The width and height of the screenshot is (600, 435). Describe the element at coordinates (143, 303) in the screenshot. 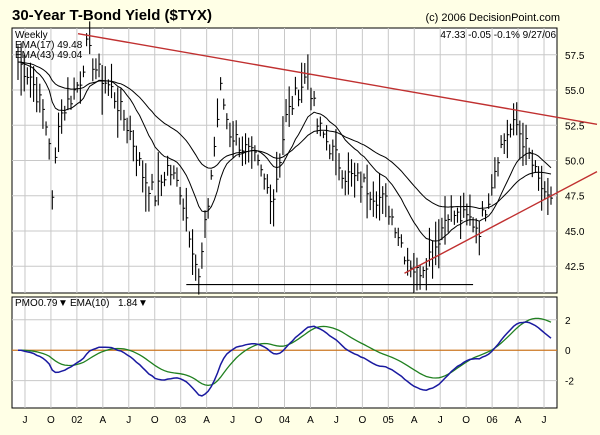

I see `pmo-ema-down-arrow-icon: ▼` at that location.